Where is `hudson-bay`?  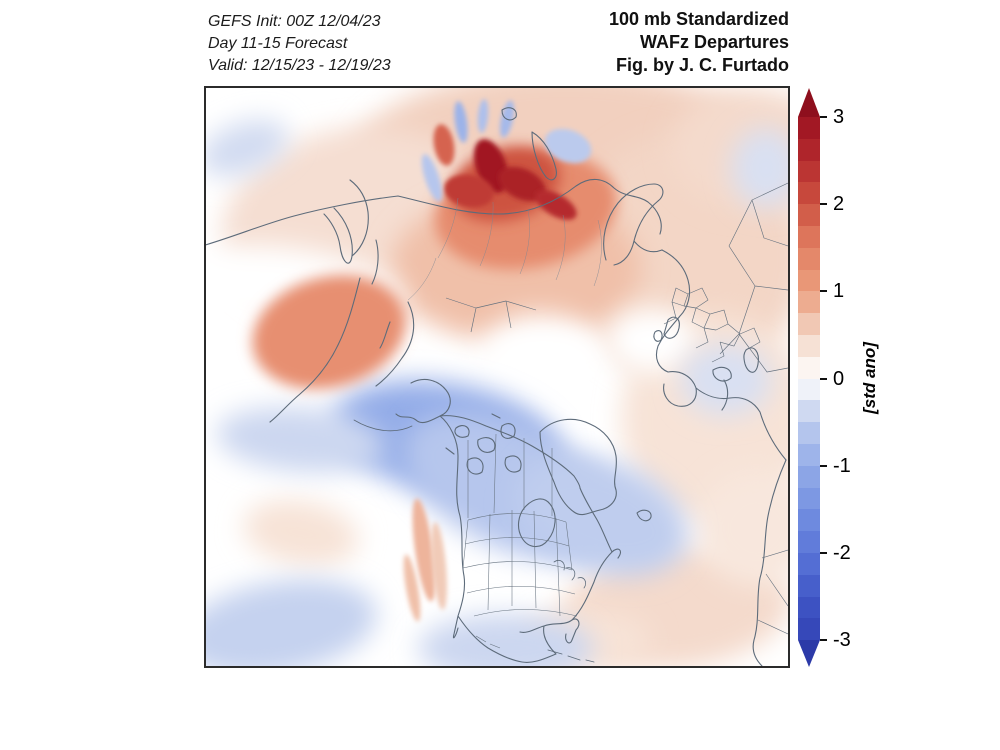
hudson-bay is located at coordinates (536, 523).